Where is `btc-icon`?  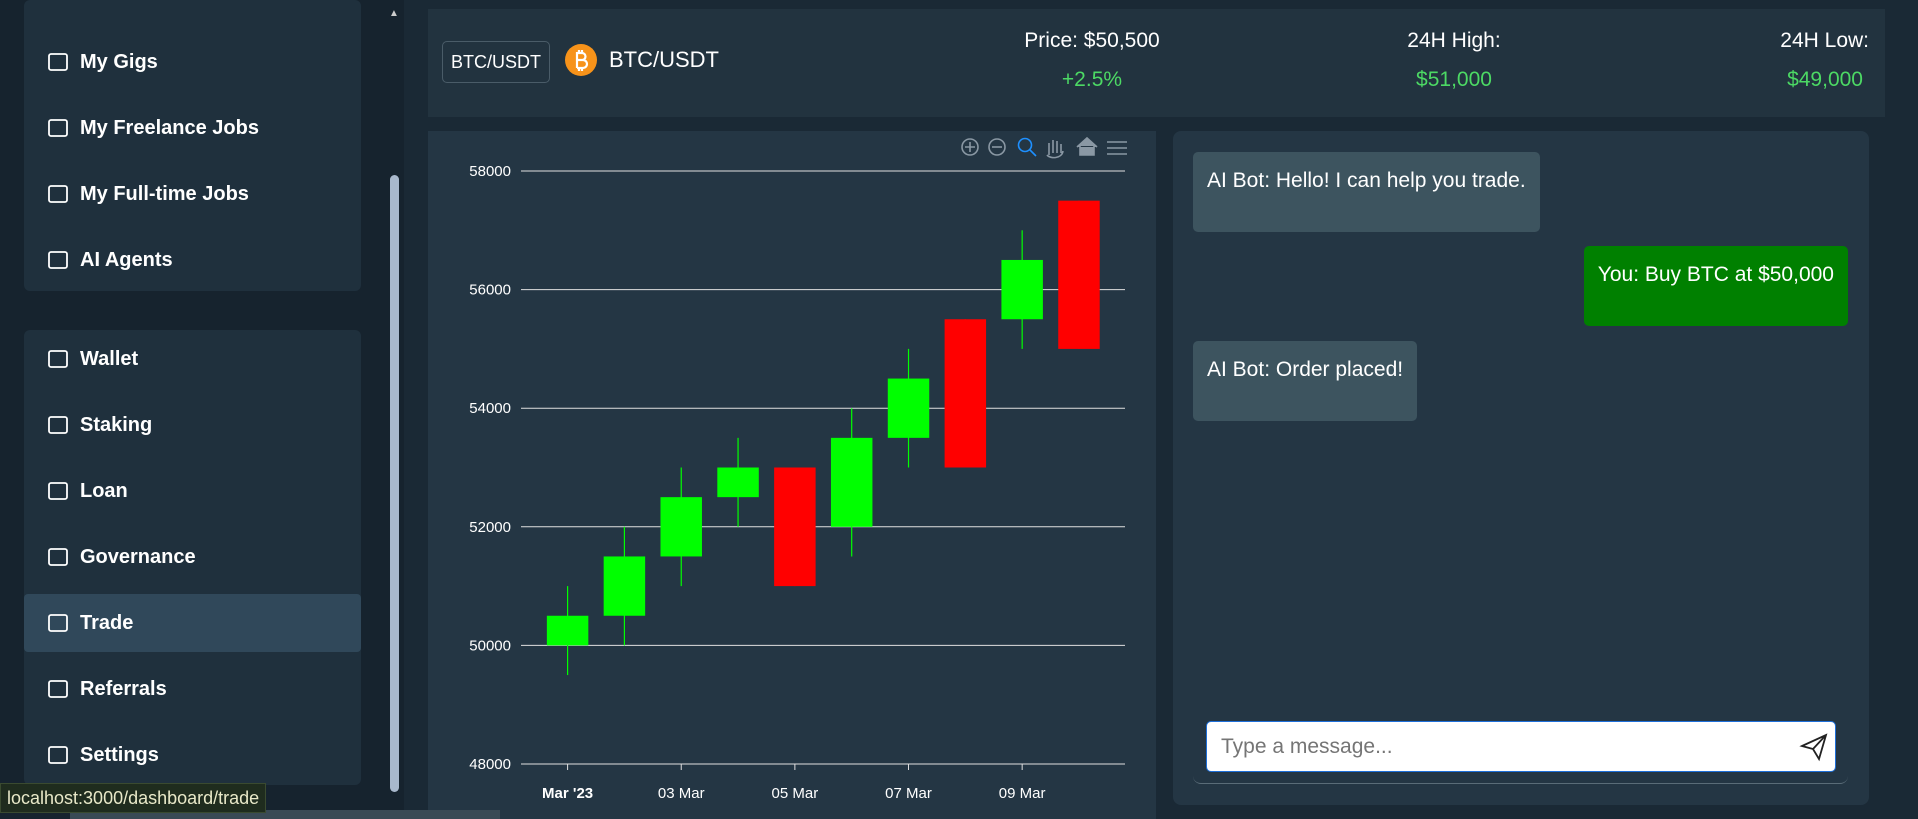
btc-icon is located at coordinates (581, 60).